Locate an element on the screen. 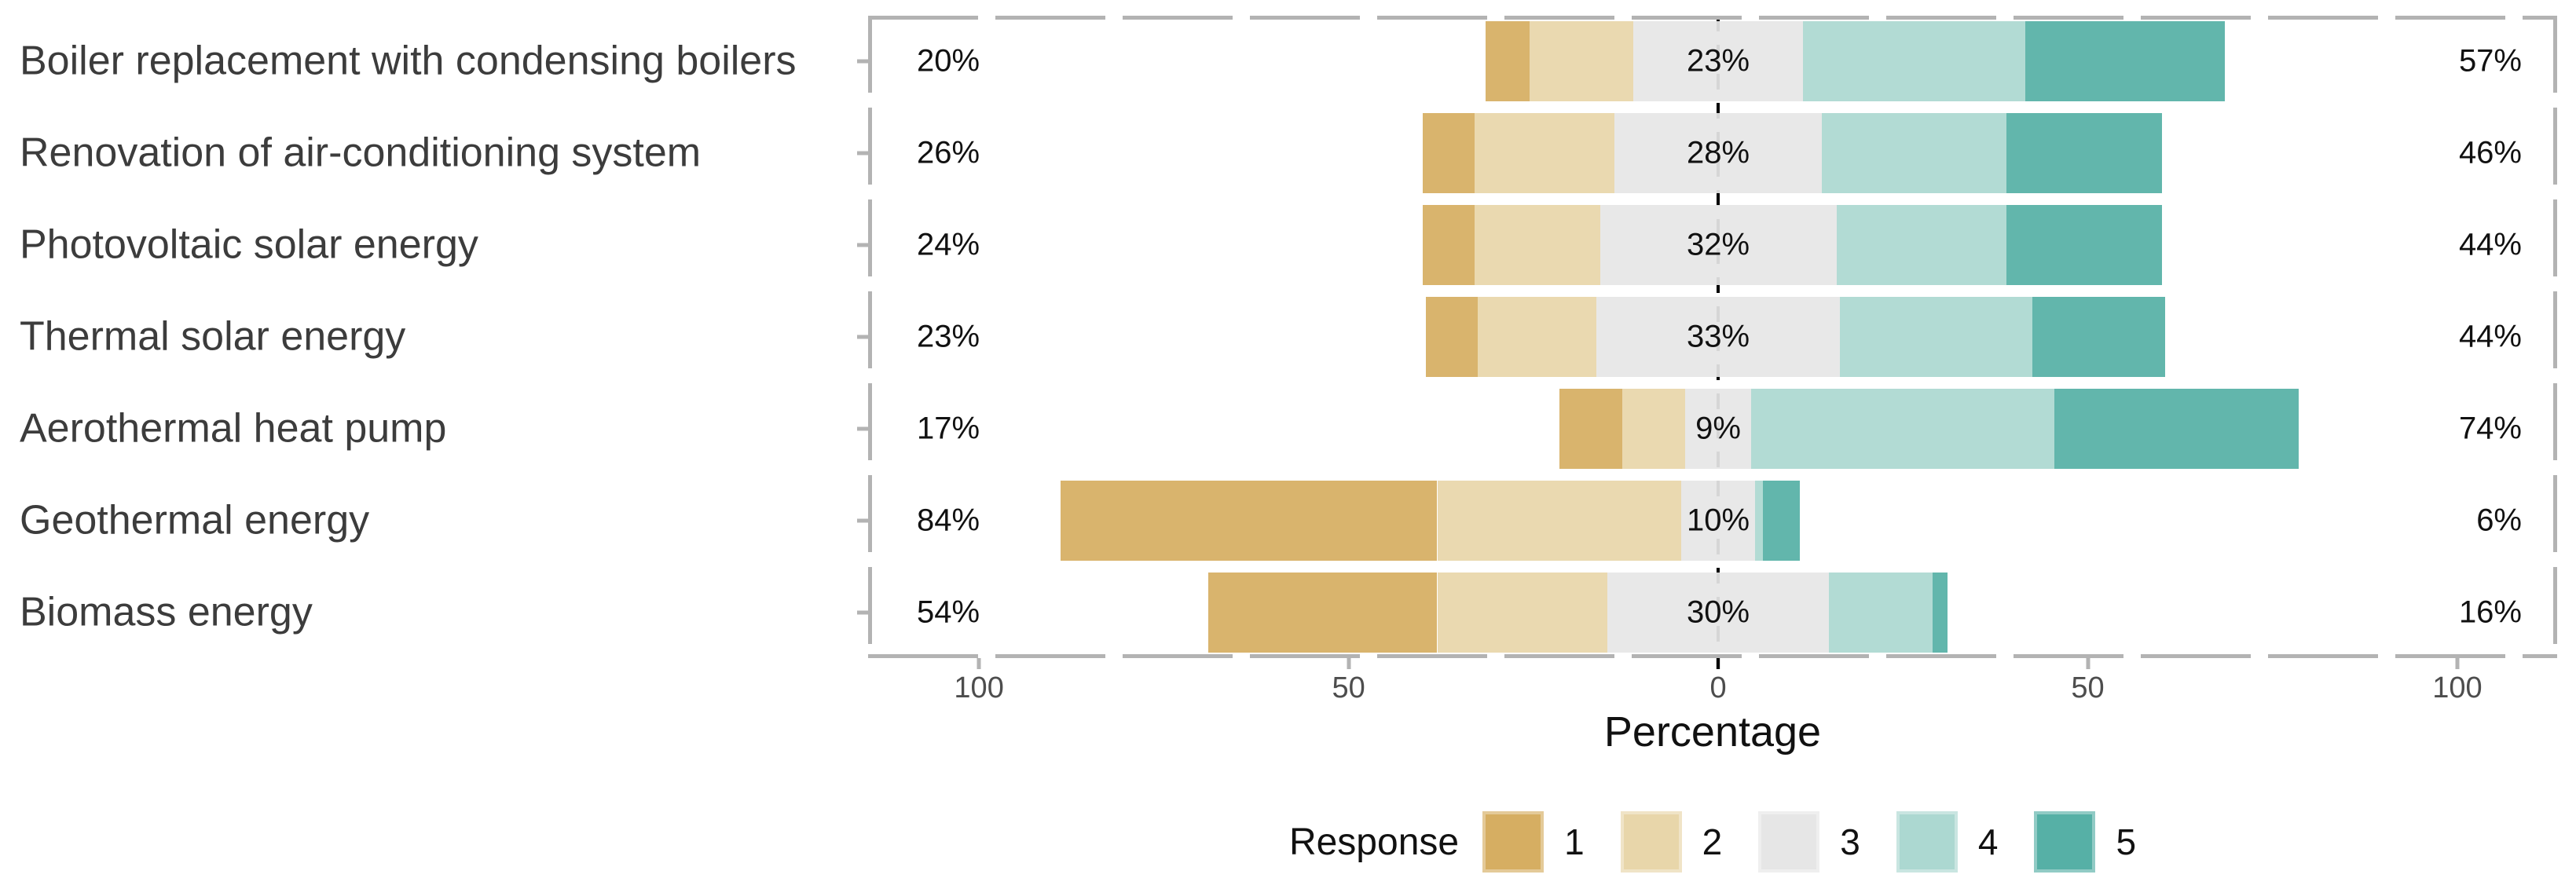 The height and width of the screenshot is (889, 2576). high-percent-label: 16% is located at coordinates (2490, 612).